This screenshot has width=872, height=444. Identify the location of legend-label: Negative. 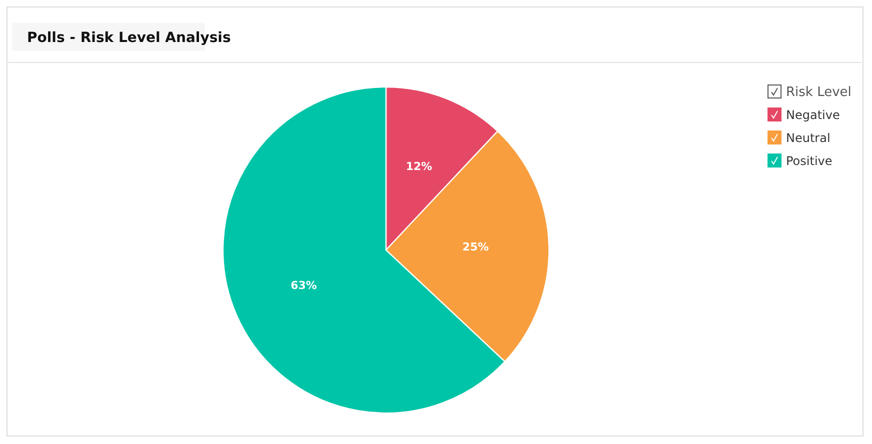
(813, 115).